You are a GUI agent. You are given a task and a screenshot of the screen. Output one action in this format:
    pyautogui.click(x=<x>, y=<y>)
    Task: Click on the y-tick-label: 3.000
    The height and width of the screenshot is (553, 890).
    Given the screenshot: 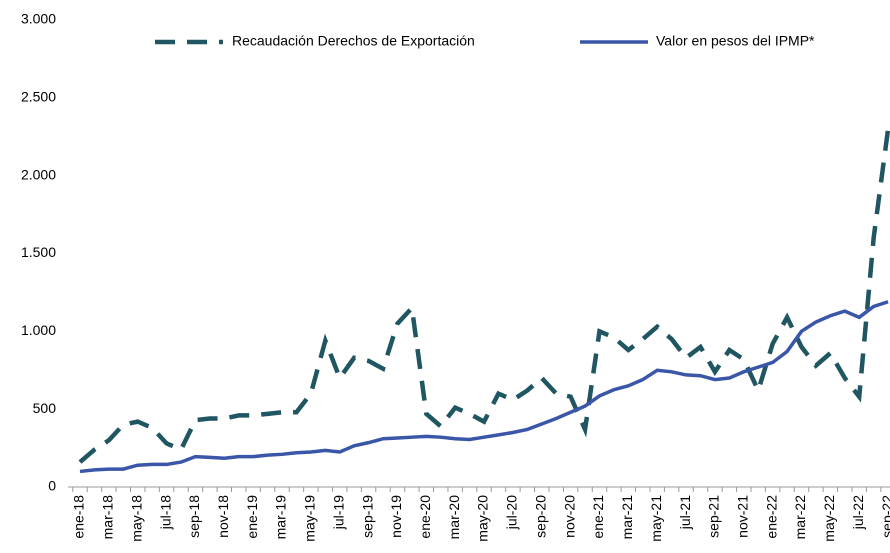 What is the action you would take?
    pyautogui.click(x=38, y=19)
    